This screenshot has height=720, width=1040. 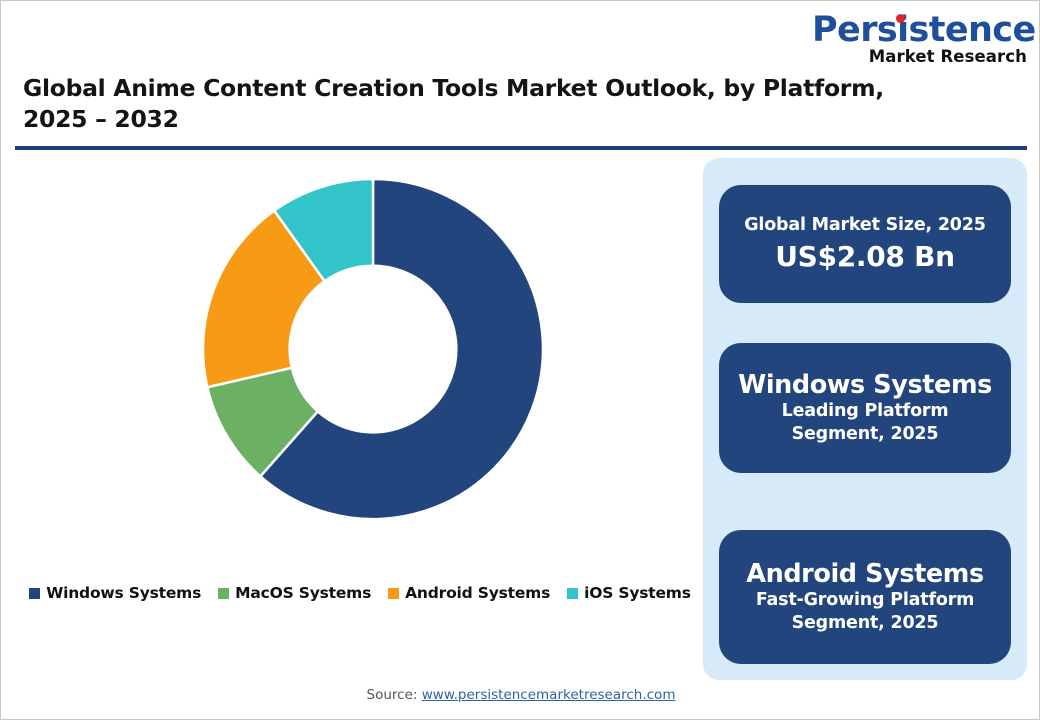 I want to click on legend-item-label: Android Systems, so click(x=478, y=593).